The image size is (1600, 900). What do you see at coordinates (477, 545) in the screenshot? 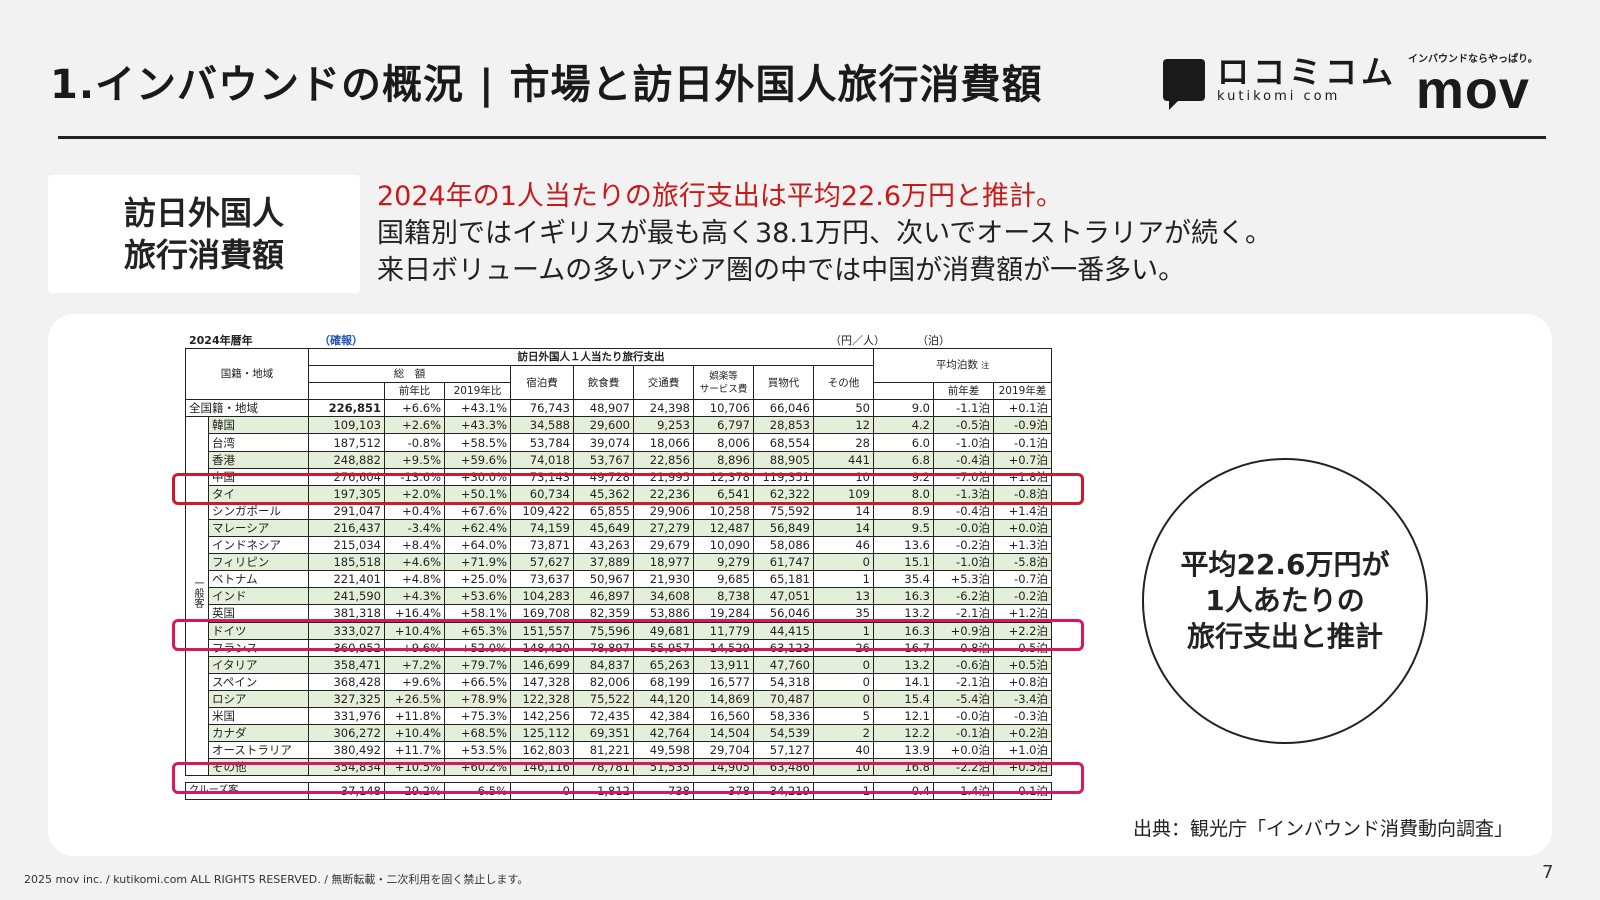
I see `cell-v2019: +64.0%` at bounding box center [477, 545].